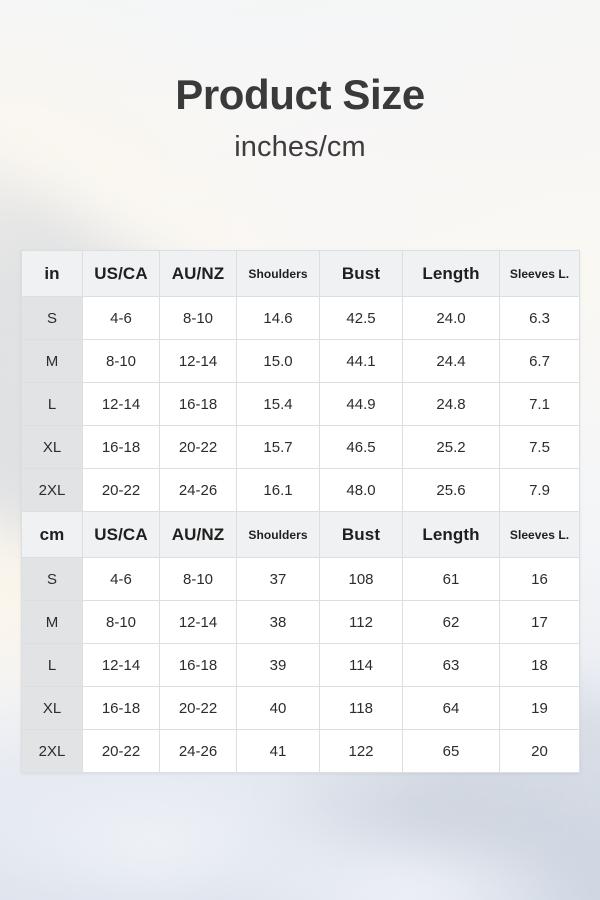 This screenshot has width=600, height=900. Describe the element at coordinates (451, 361) in the screenshot. I see `cell-length: 24.4` at that location.